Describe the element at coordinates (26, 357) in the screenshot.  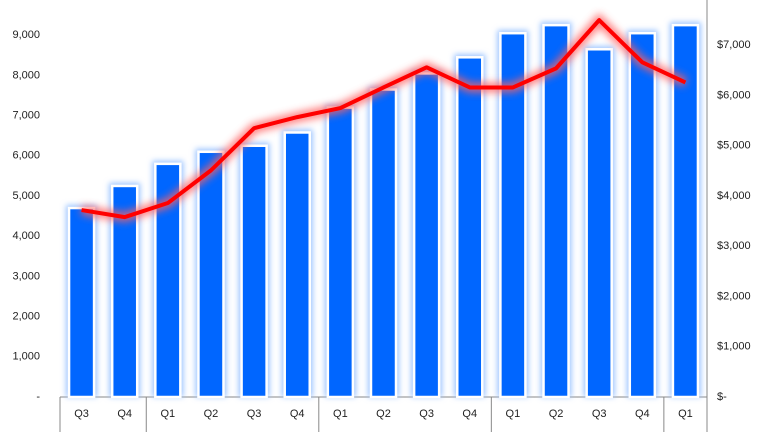
I see `y-tick-label: 1,000` at that location.